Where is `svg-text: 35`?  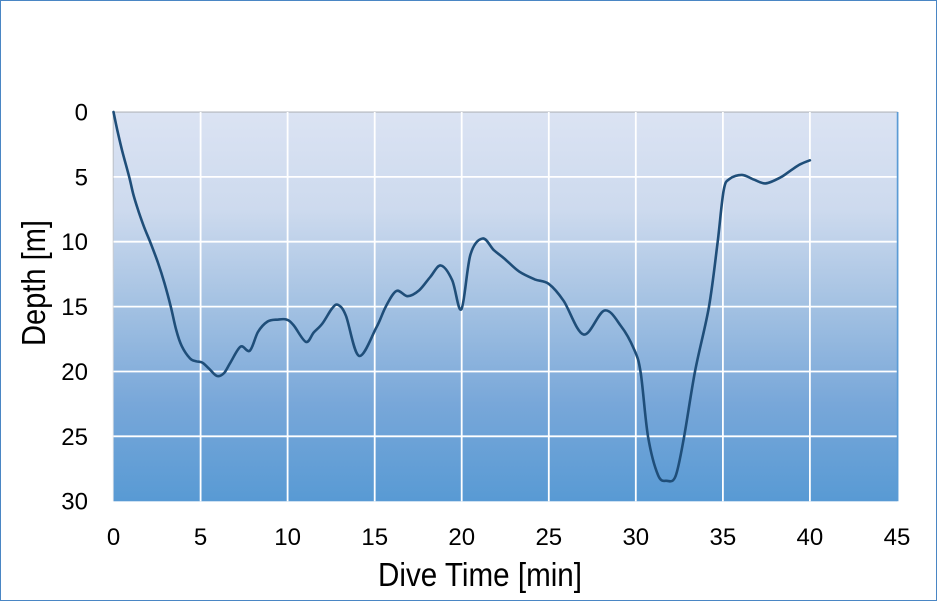 svg-text: 35 is located at coordinates (723, 537).